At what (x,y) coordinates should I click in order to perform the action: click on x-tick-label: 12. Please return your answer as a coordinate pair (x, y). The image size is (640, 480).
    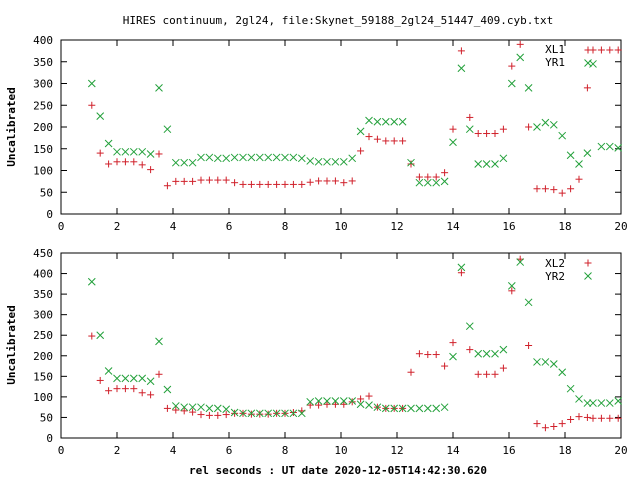
    Looking at the image, I should click on (396, 226).